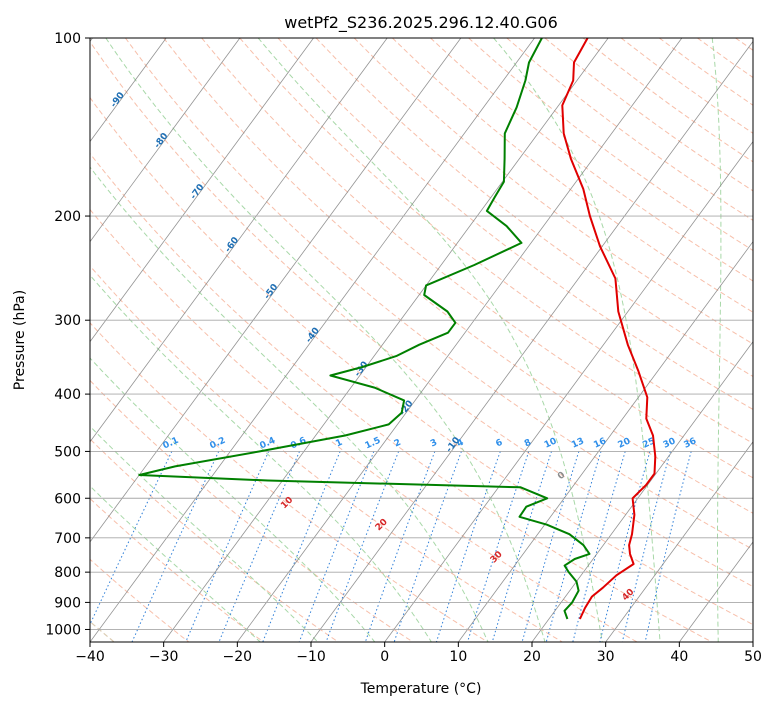 The height and width of the screenshot is (708, 775). Describe the element at coordinates (118, 100) in the screenshot. I see `isotherm-label: -90` at that location.